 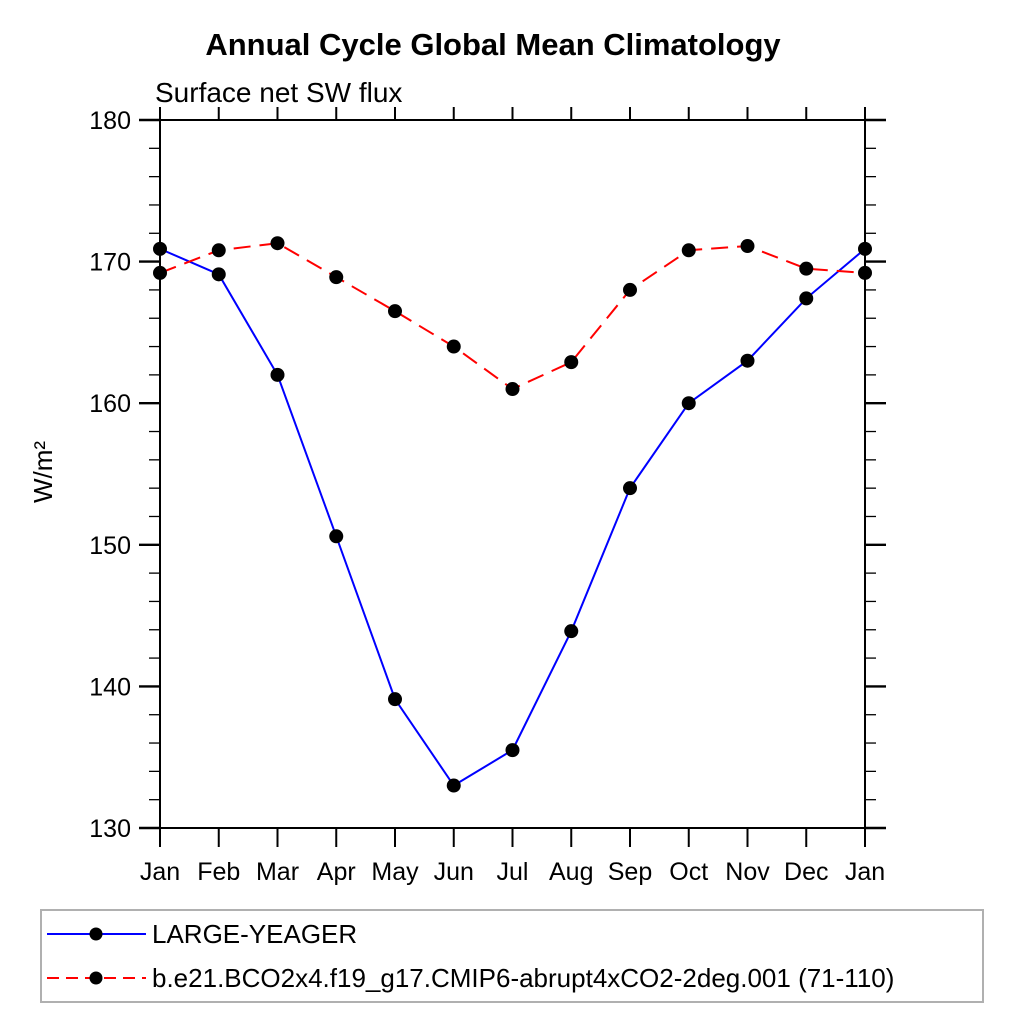 What do you see at coordinates (110, 263) in the screenshot?
I see `y-tick-label: 170` at bounding box center [110, 263].